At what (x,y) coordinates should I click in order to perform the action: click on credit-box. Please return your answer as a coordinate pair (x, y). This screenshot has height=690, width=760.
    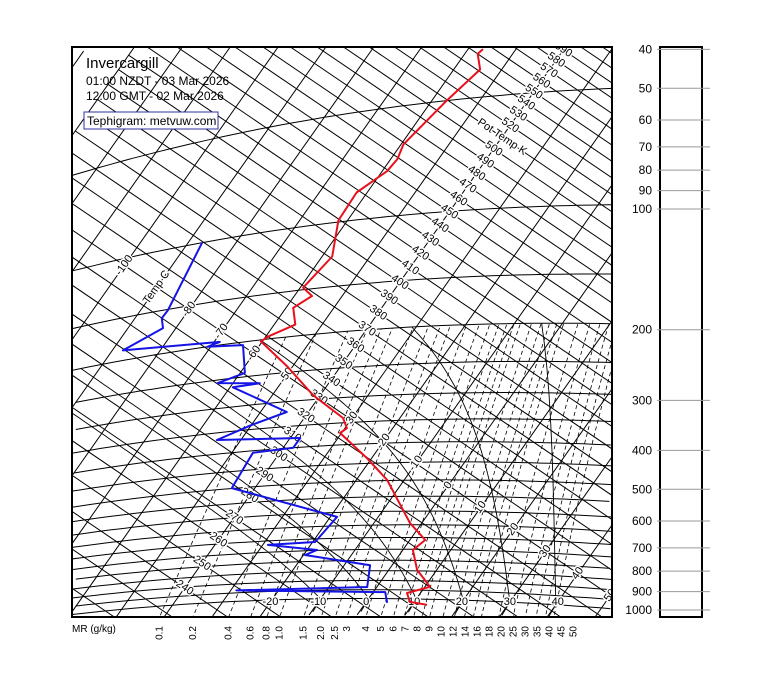
    Looking at the image, I should click on (151, 120).